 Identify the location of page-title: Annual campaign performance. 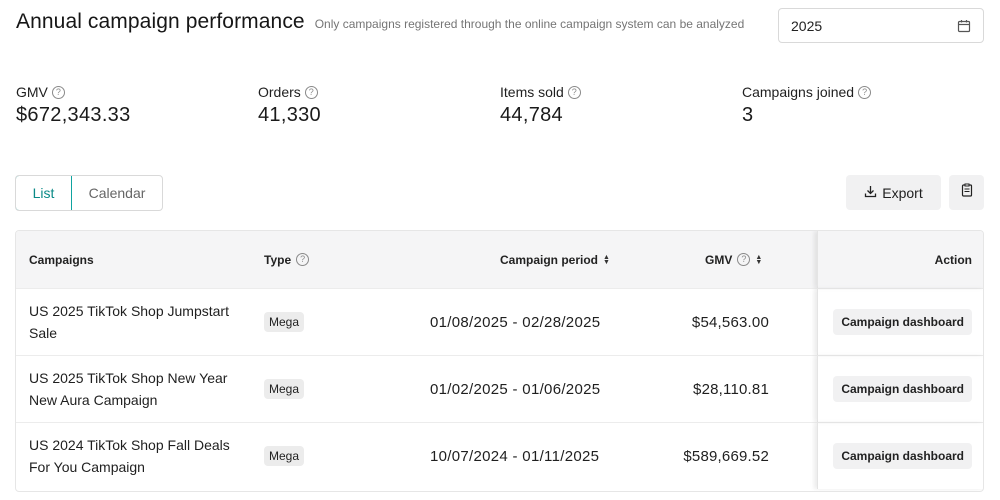
(160, 21).